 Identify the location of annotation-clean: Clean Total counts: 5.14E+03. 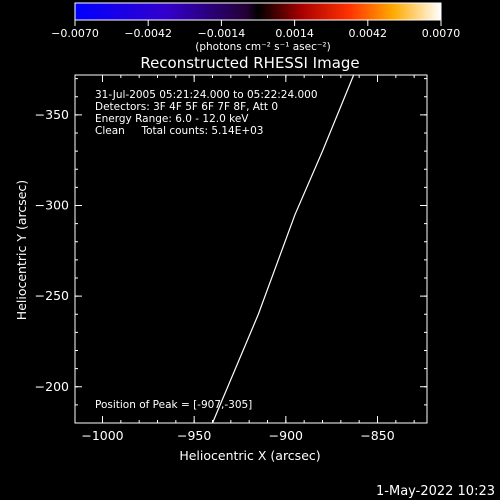
(179, 131).